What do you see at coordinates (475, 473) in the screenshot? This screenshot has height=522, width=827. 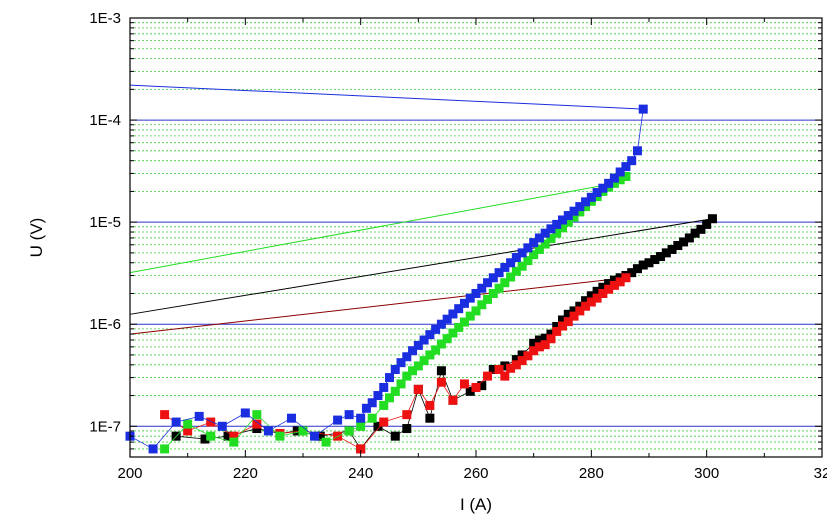 I see `x-tick-label: 260` at bounding box center [475, 473].